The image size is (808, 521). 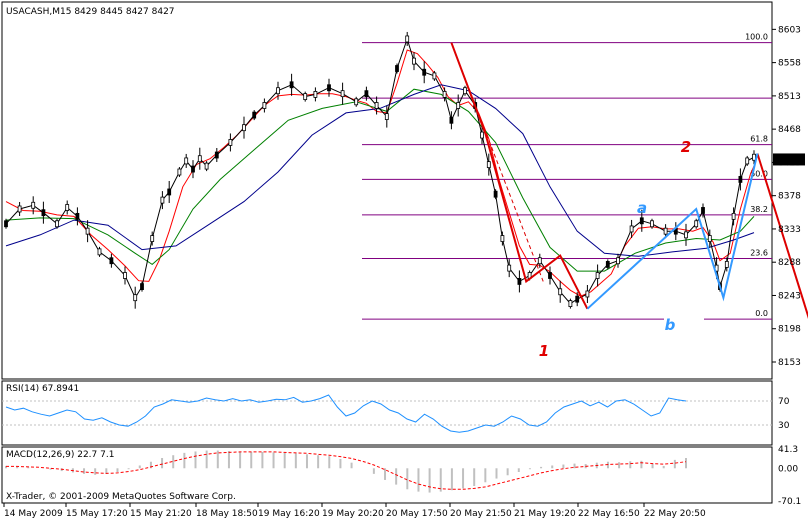 What do you see at coordinates (417, 514) in the screenshot?
I see `time-tick-label: 20 May 17:50` at bounding box center [417, 514].